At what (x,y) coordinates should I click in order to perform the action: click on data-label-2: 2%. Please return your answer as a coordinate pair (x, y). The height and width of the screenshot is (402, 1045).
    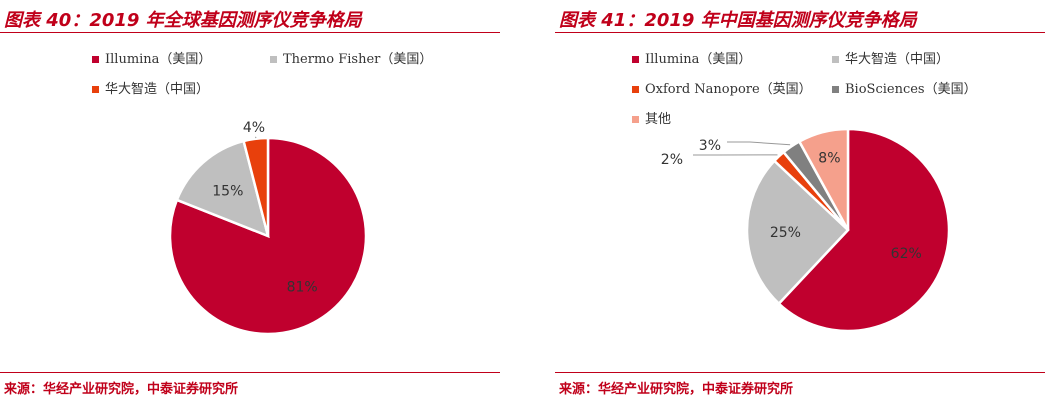
    Looking at the image, I should click on (672, 160).